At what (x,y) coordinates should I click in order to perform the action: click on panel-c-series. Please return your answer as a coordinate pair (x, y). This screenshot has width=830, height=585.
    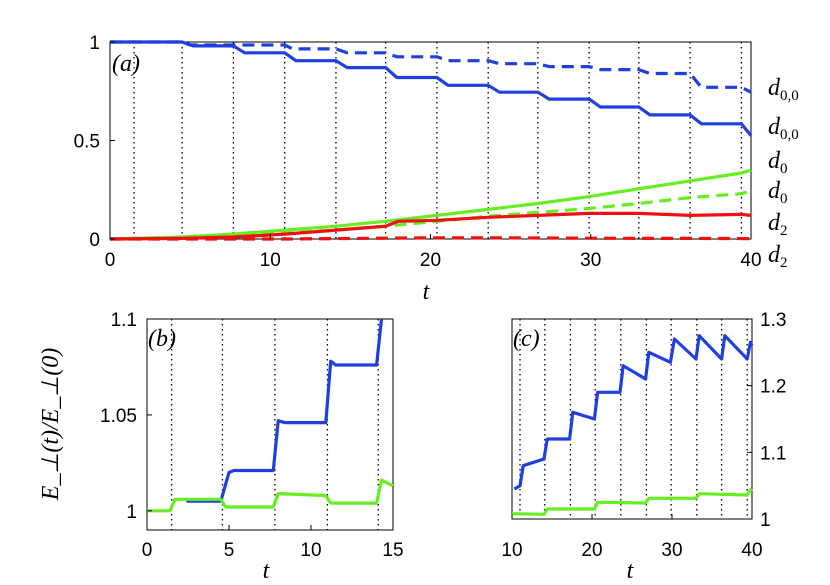
    Looking at the image, I should click on (632, 425).